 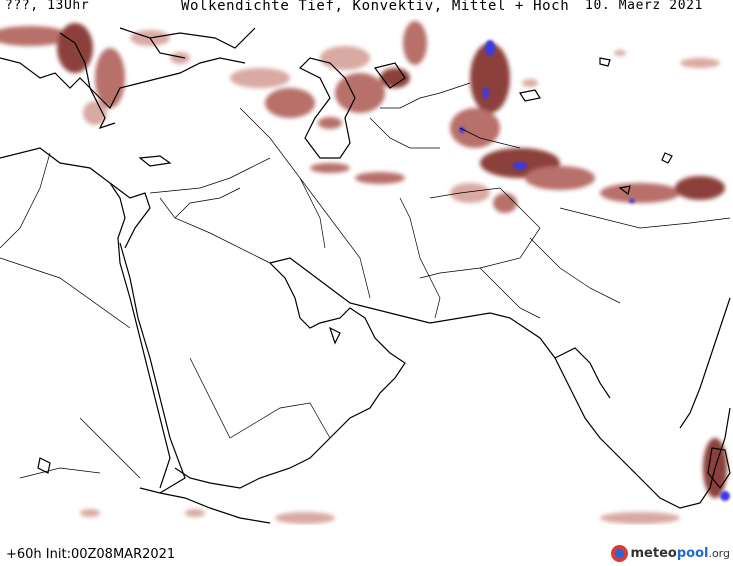 What do you see at coordinates (47, 6) in the screenshot?
I see `forecast-time-label: ???, 13Uhr` at bounding box center [47, 6].